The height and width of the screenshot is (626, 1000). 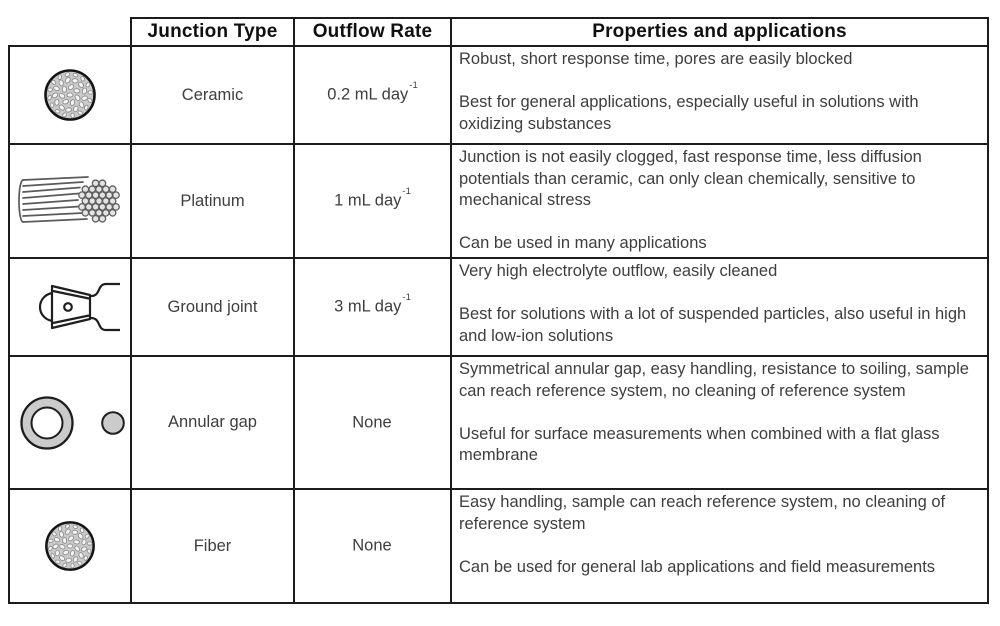 I want to click on properties-paragraph-2: Can be used in many applications, so click(x=583, y=243).